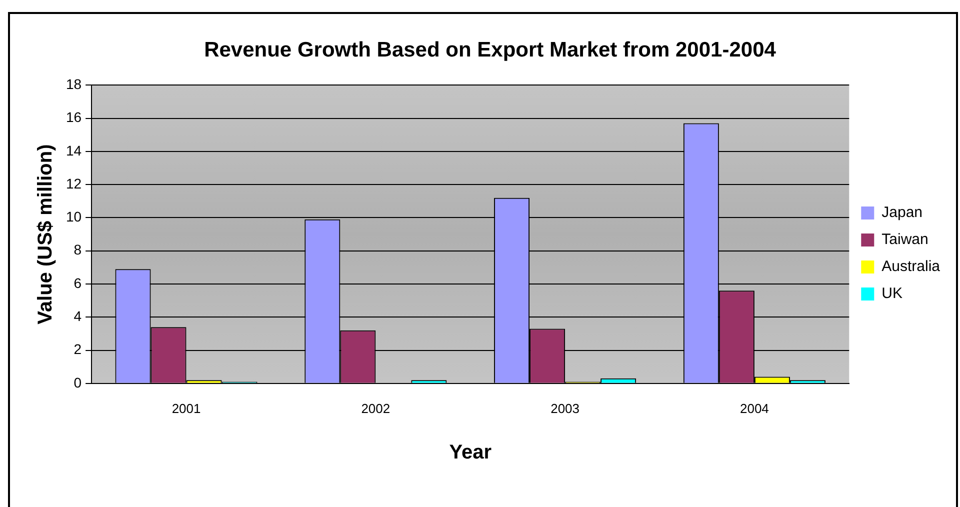 The image size is (960, 507). I want to click on x-tick-label: 2003, so click(565, 408).